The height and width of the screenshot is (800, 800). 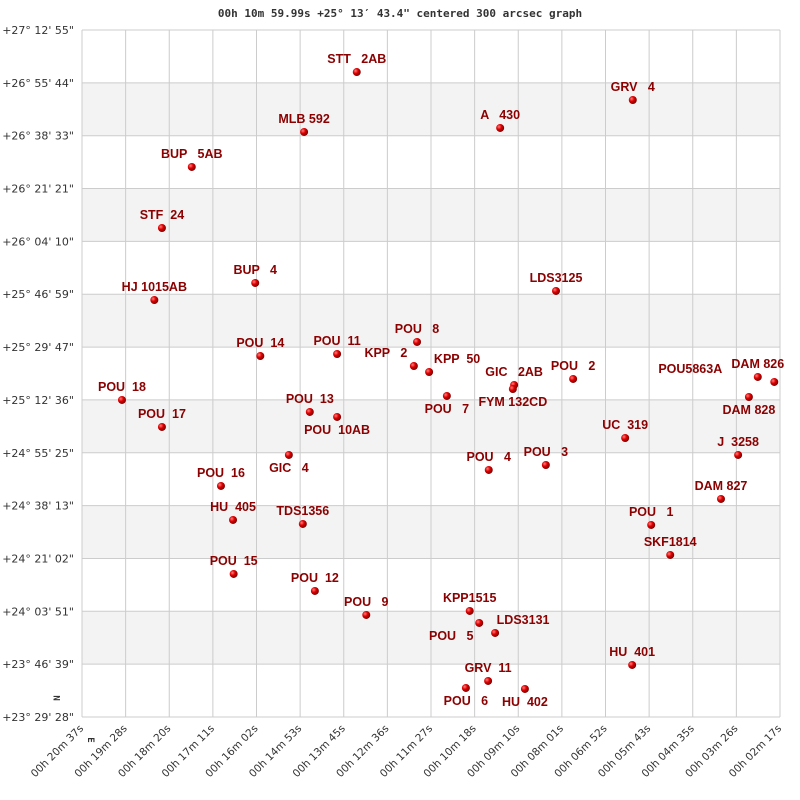 I want to click on star-label: POU 3, so click(x=546, y=452).